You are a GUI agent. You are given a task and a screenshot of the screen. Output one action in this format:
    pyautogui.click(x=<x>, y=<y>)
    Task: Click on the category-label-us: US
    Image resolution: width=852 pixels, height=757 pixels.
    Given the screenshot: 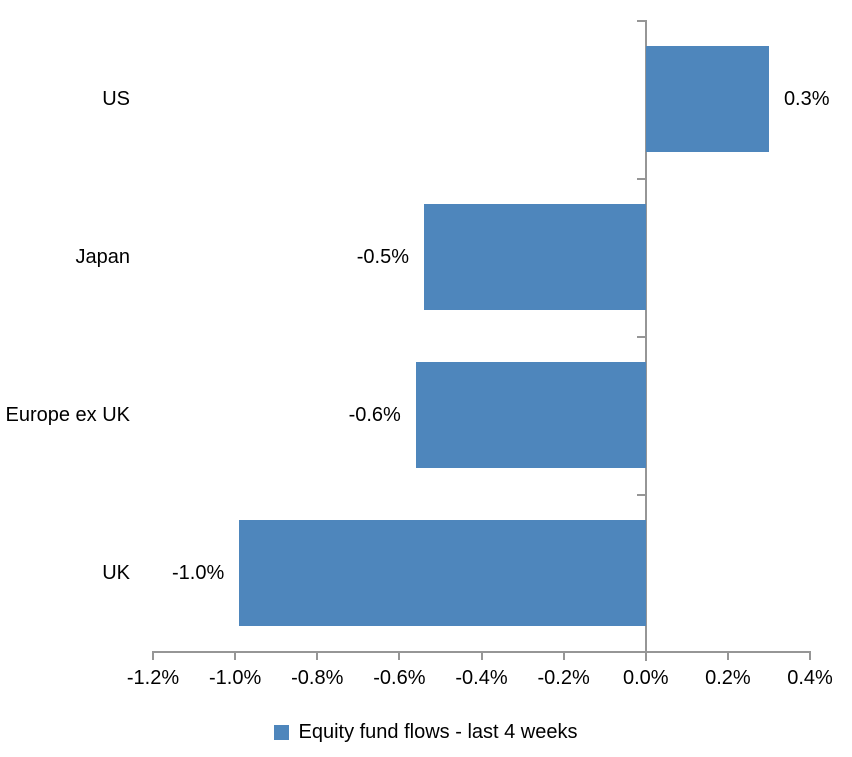 What is the action you would take?
    pyautogui.click(x=116, y=99)
    